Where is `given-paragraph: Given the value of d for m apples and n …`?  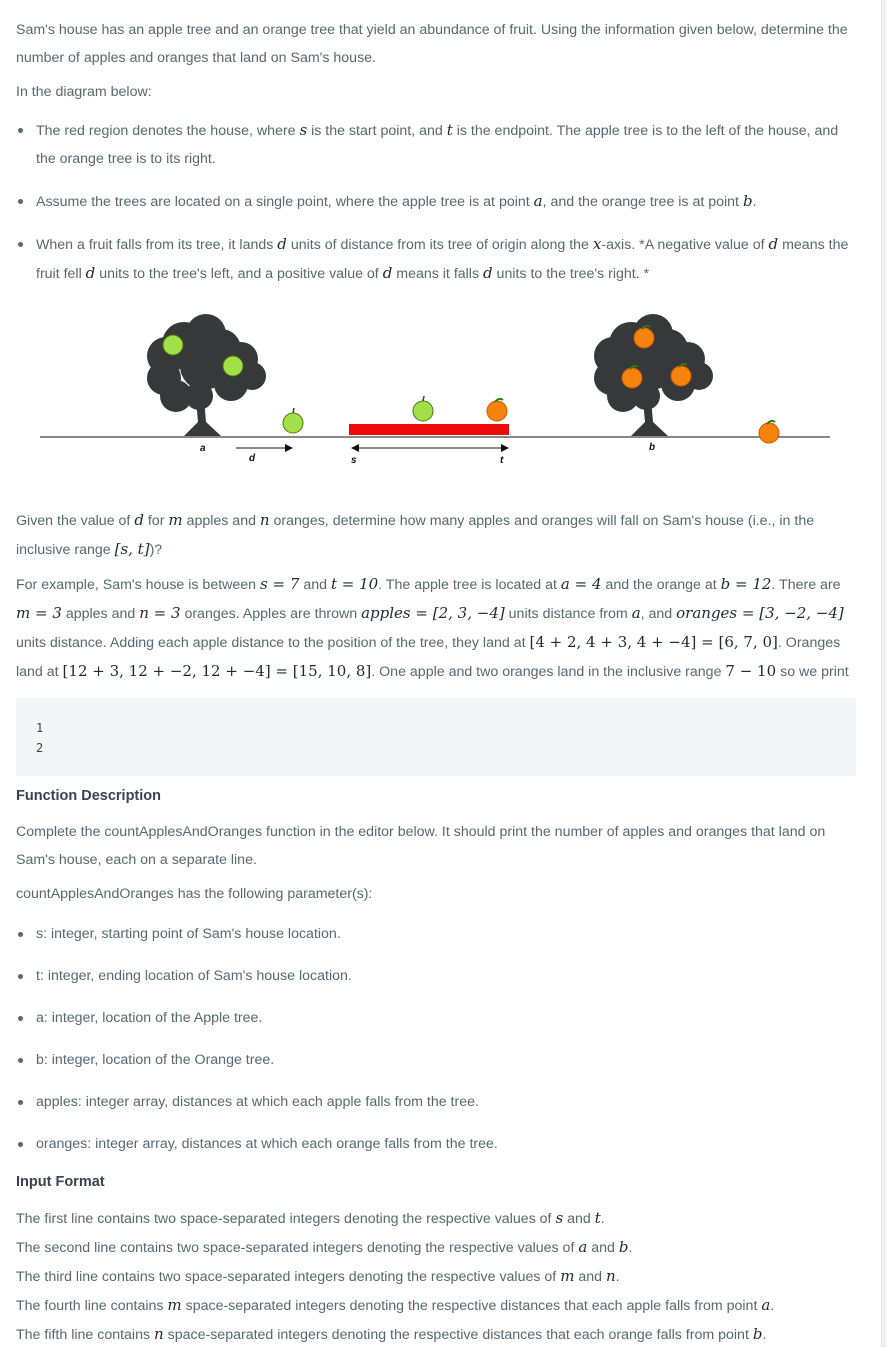
given-paragraph: Given the value of d for m apples and n … is located at coordinates (415, 534).